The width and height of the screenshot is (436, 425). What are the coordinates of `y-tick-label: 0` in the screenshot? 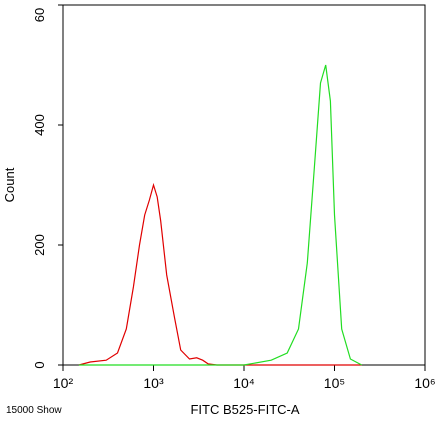 It's located at (39, 364).